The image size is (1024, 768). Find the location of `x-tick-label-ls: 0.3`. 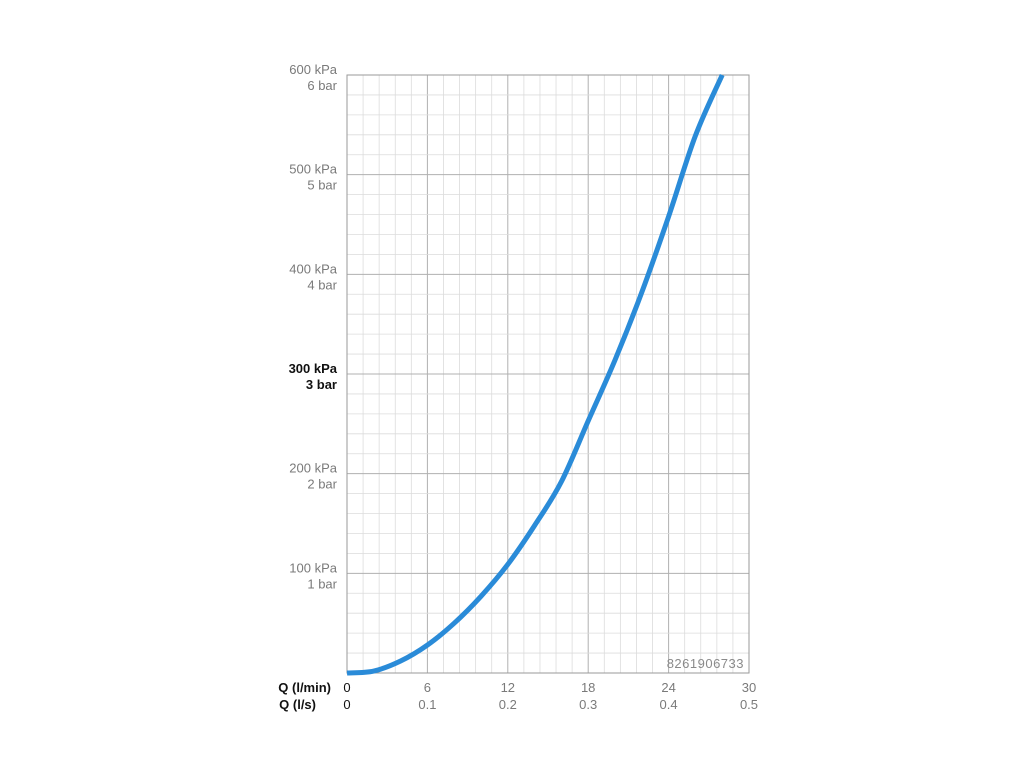

x-tick-label-ls: 0.3 is located at coordinates (588, 704).